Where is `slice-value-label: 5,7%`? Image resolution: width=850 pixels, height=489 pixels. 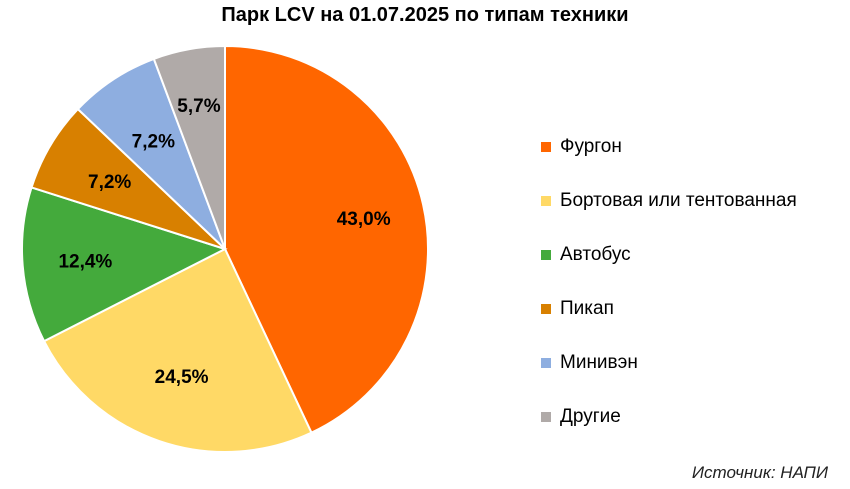
slice-value-label: 5,7% is located at coordinates (198, 106).